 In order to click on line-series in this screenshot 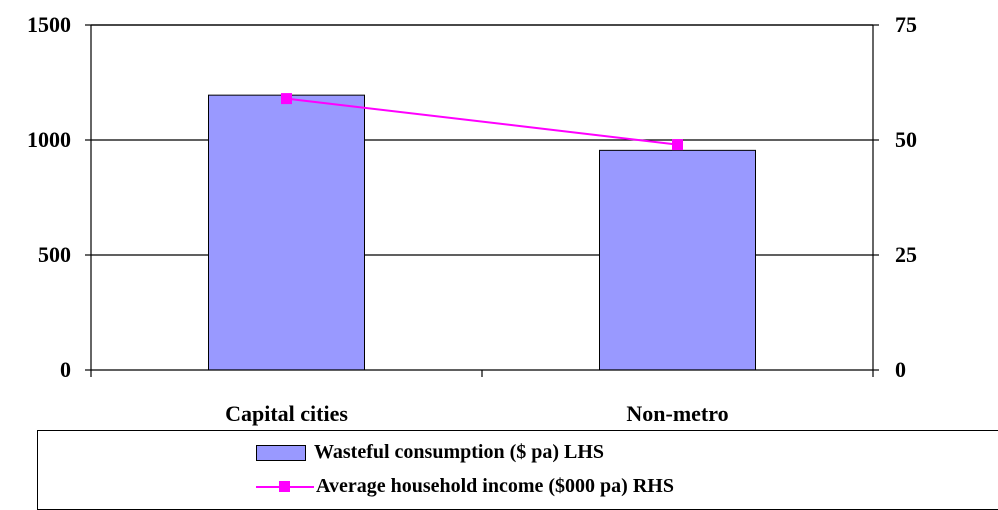, I will do `click(482, 122)`.